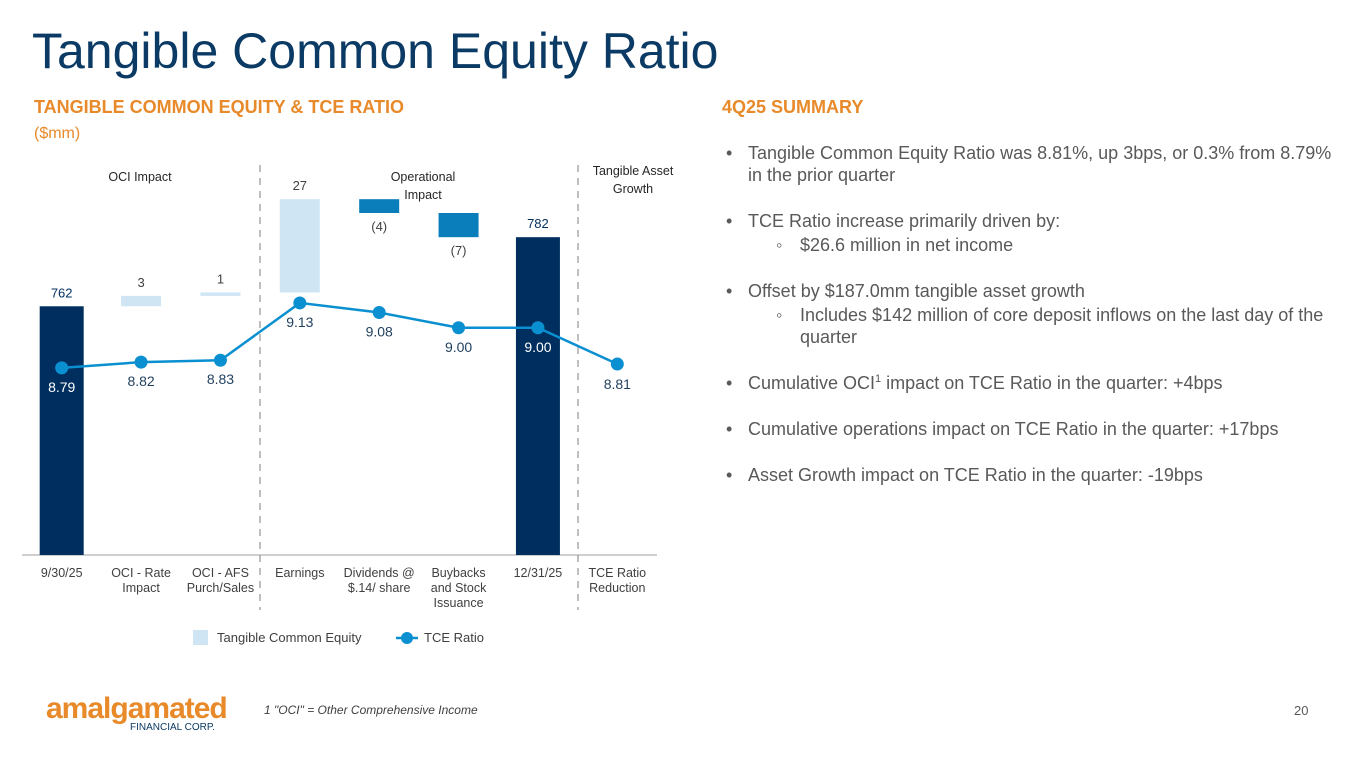 This screenshot has height=768, width=1365. Describe the element at coordinates (140, 282) in the screenshot. I see `data-label: 3` at that location.